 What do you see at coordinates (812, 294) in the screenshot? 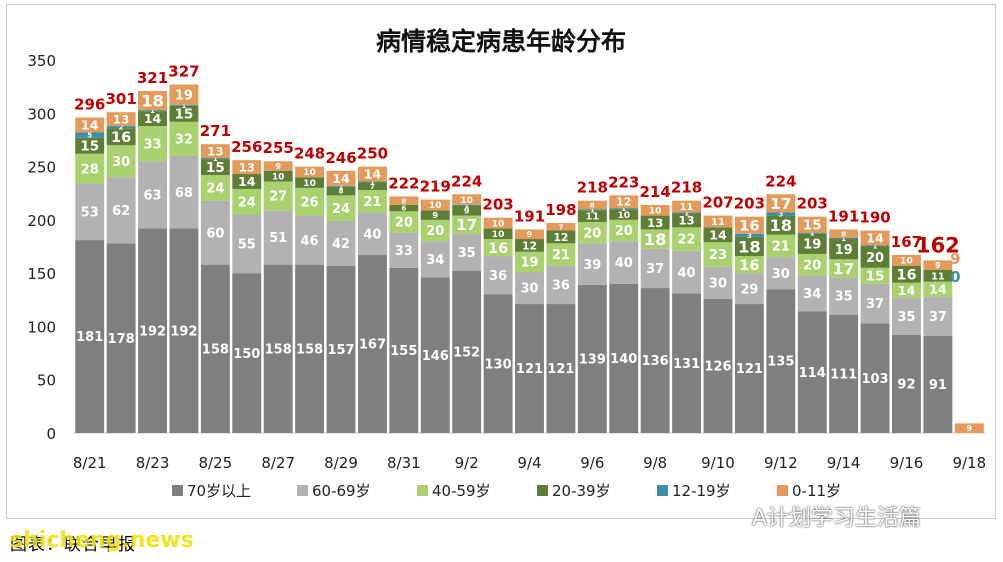
I see `data-label: 34` at bounding box center [812, 294].